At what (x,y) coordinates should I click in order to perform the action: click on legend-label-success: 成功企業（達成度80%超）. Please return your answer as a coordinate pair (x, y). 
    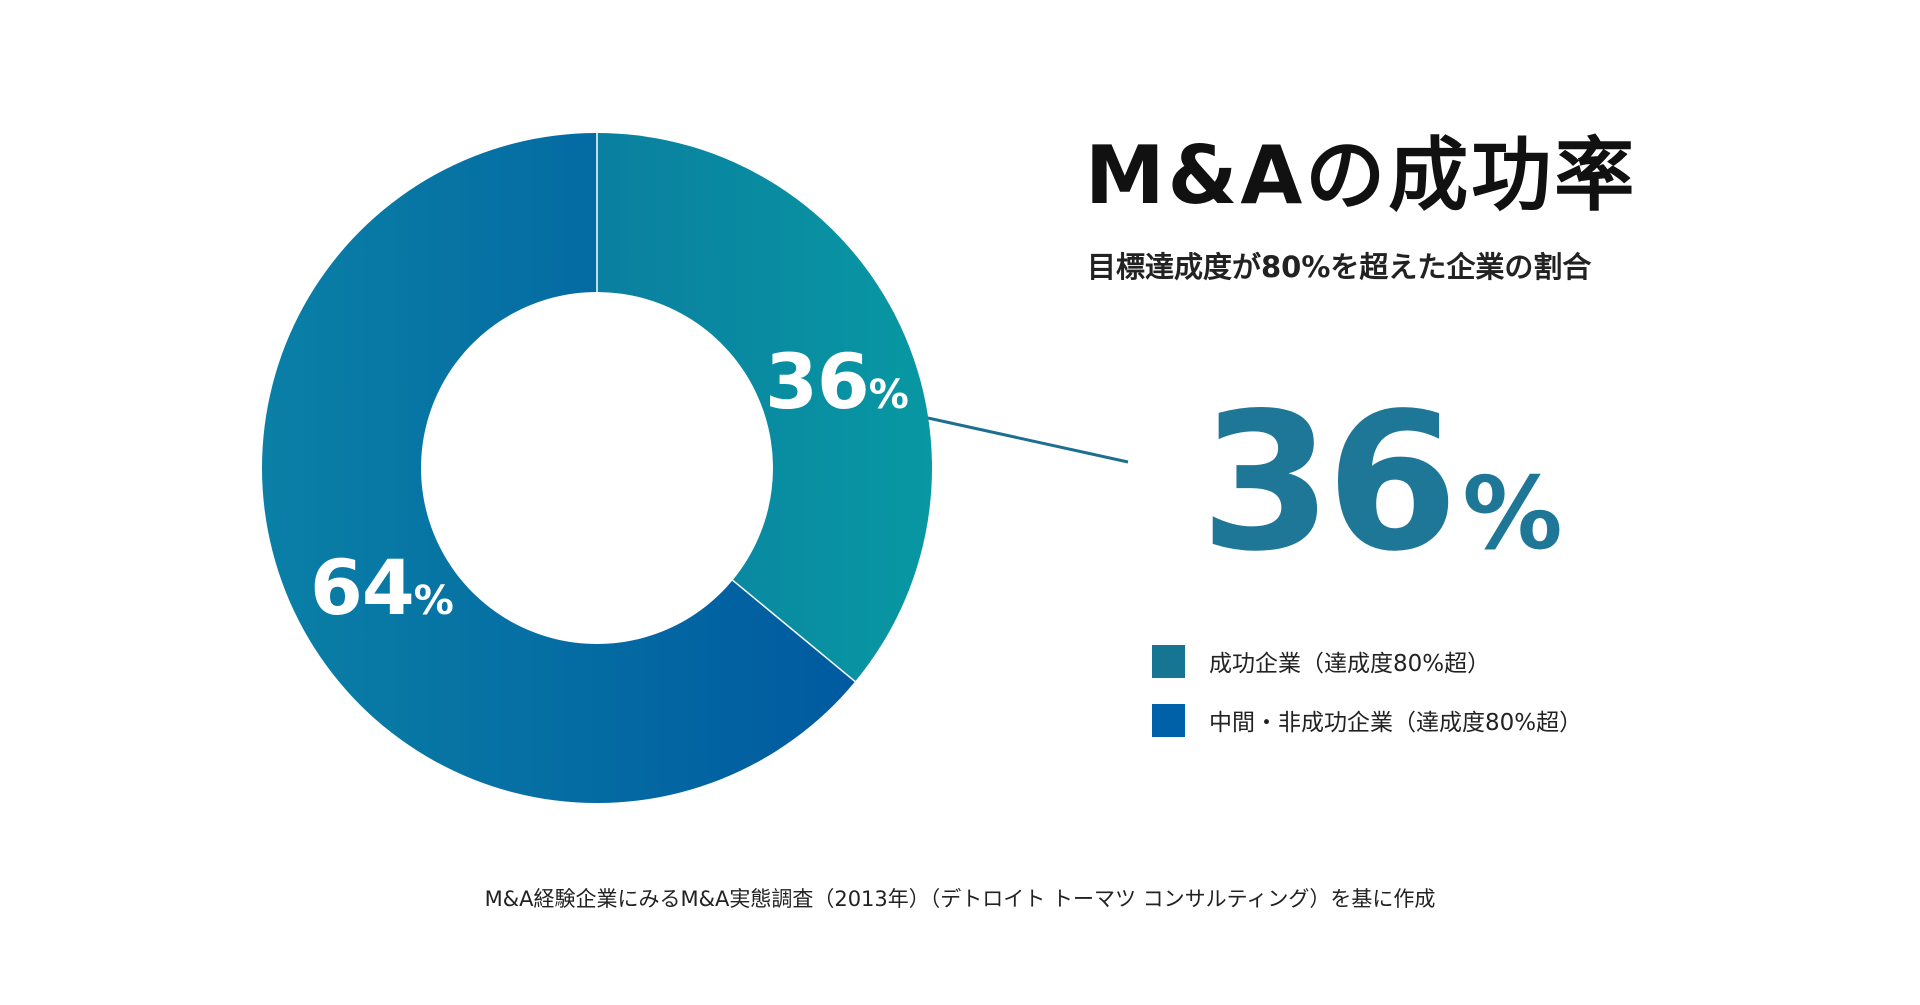
    Looking at the image, I should click on (1350, 664).